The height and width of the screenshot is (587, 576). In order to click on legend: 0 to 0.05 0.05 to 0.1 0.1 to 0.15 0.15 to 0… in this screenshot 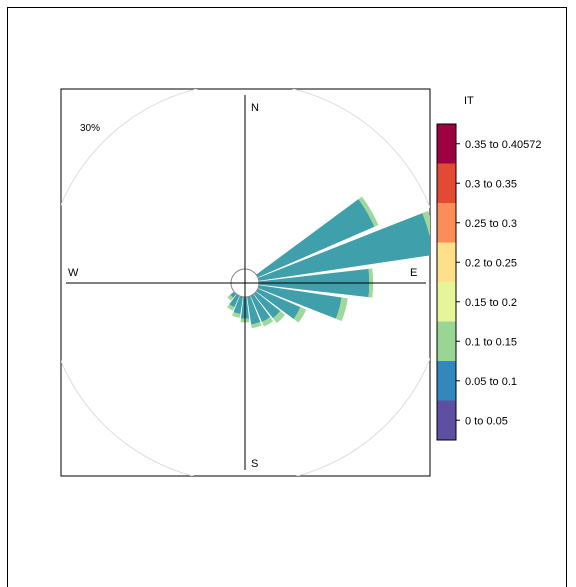, I will do `click(488, 282)`.